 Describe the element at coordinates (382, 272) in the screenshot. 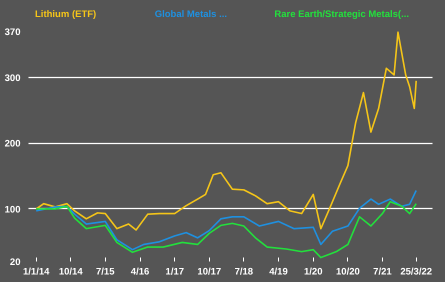

I see `x-tick-label: 7/21` at that location.